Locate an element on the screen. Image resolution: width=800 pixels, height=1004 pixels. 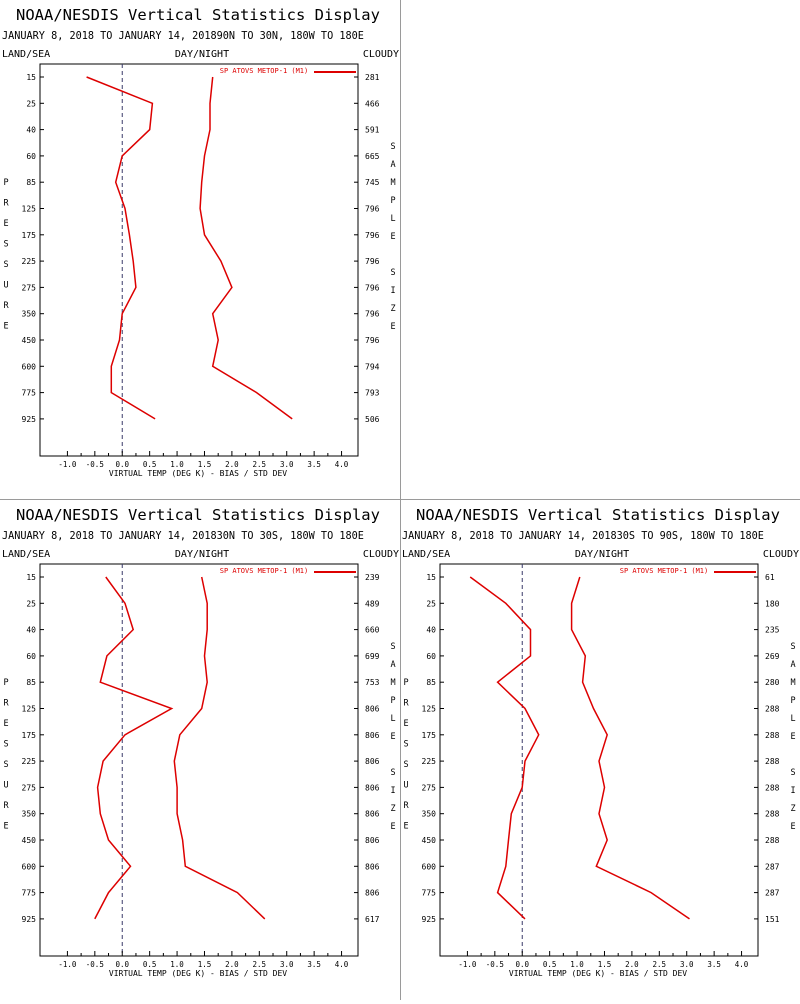
std-dev-series-line is located at coordinates (219, 748).